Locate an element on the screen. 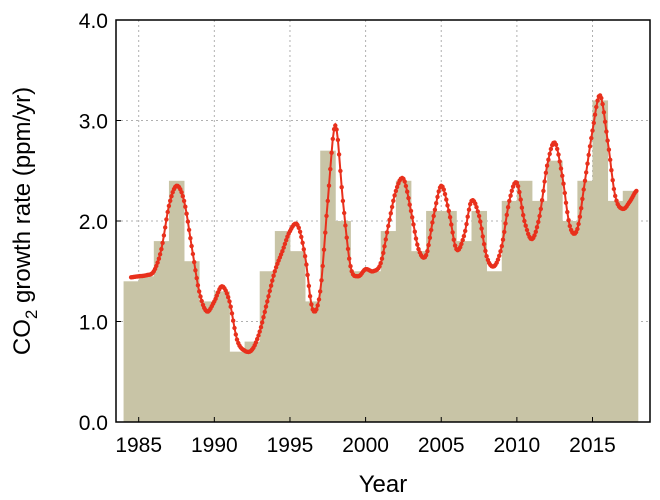 The width and height of the screenshot is (660, 500). bar-2013 is located at coordinates (570, 321).